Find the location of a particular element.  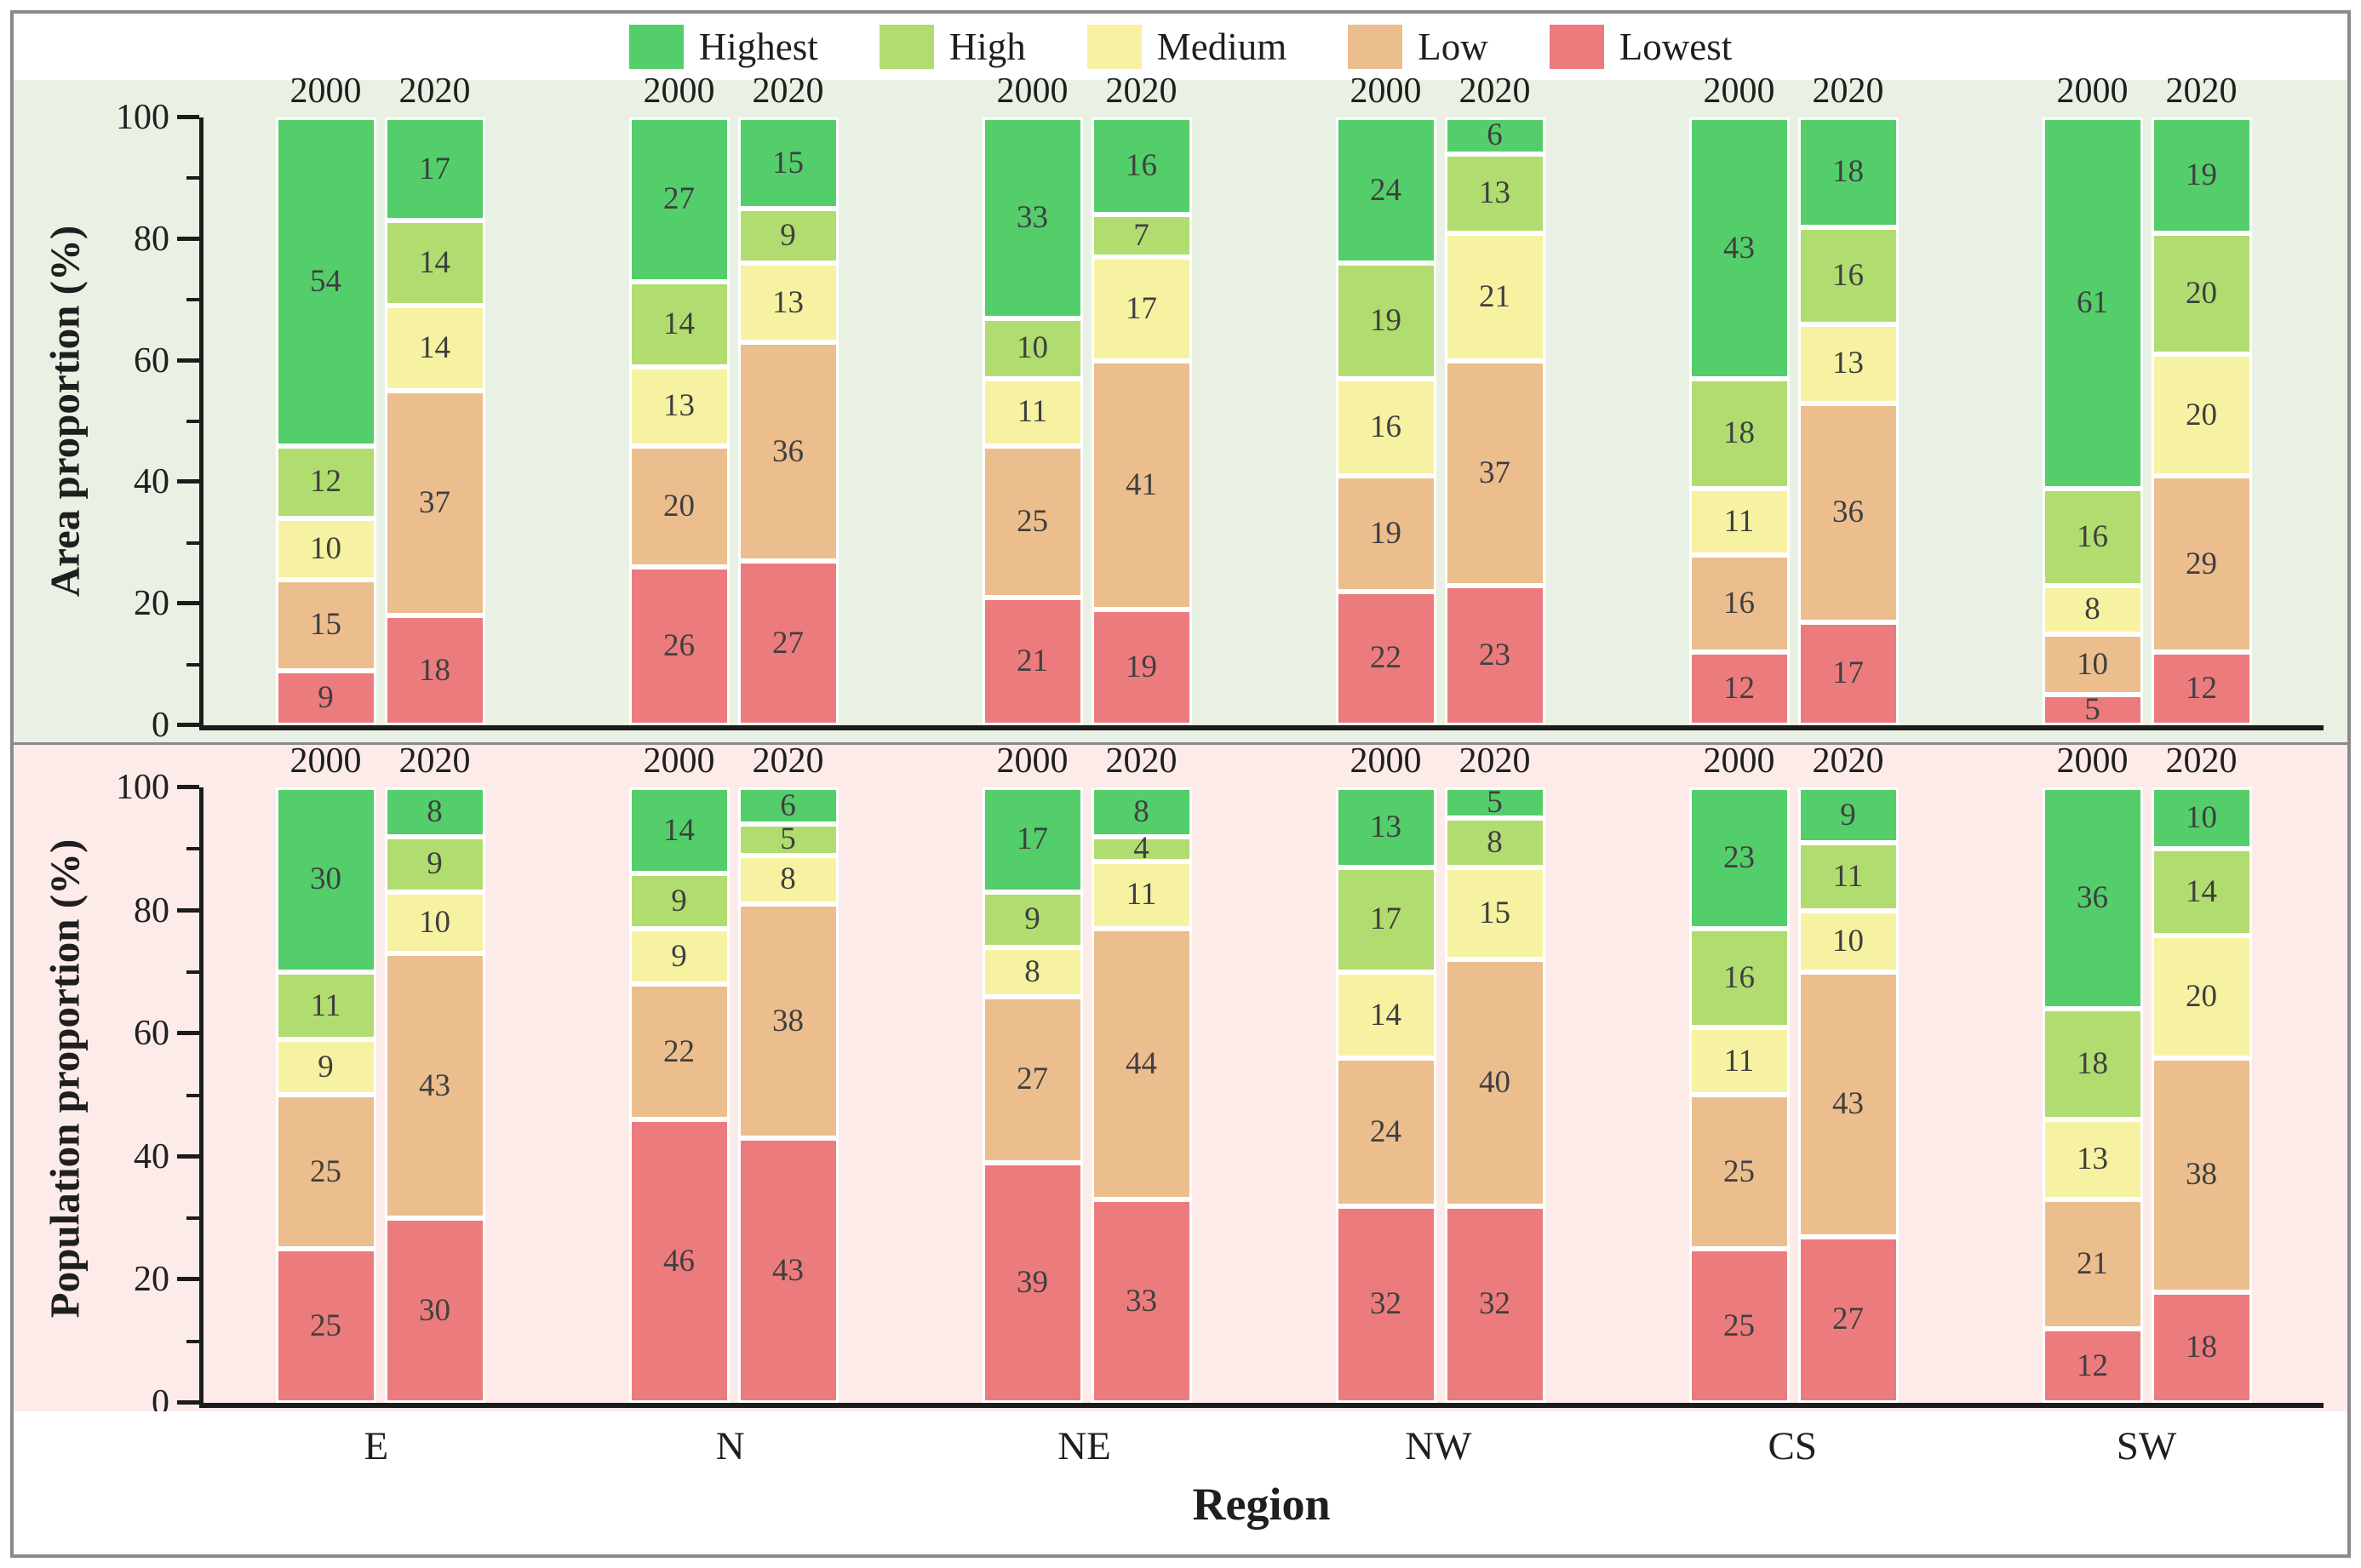

segment-lowest: 9 is located at coordinates (325, 697).